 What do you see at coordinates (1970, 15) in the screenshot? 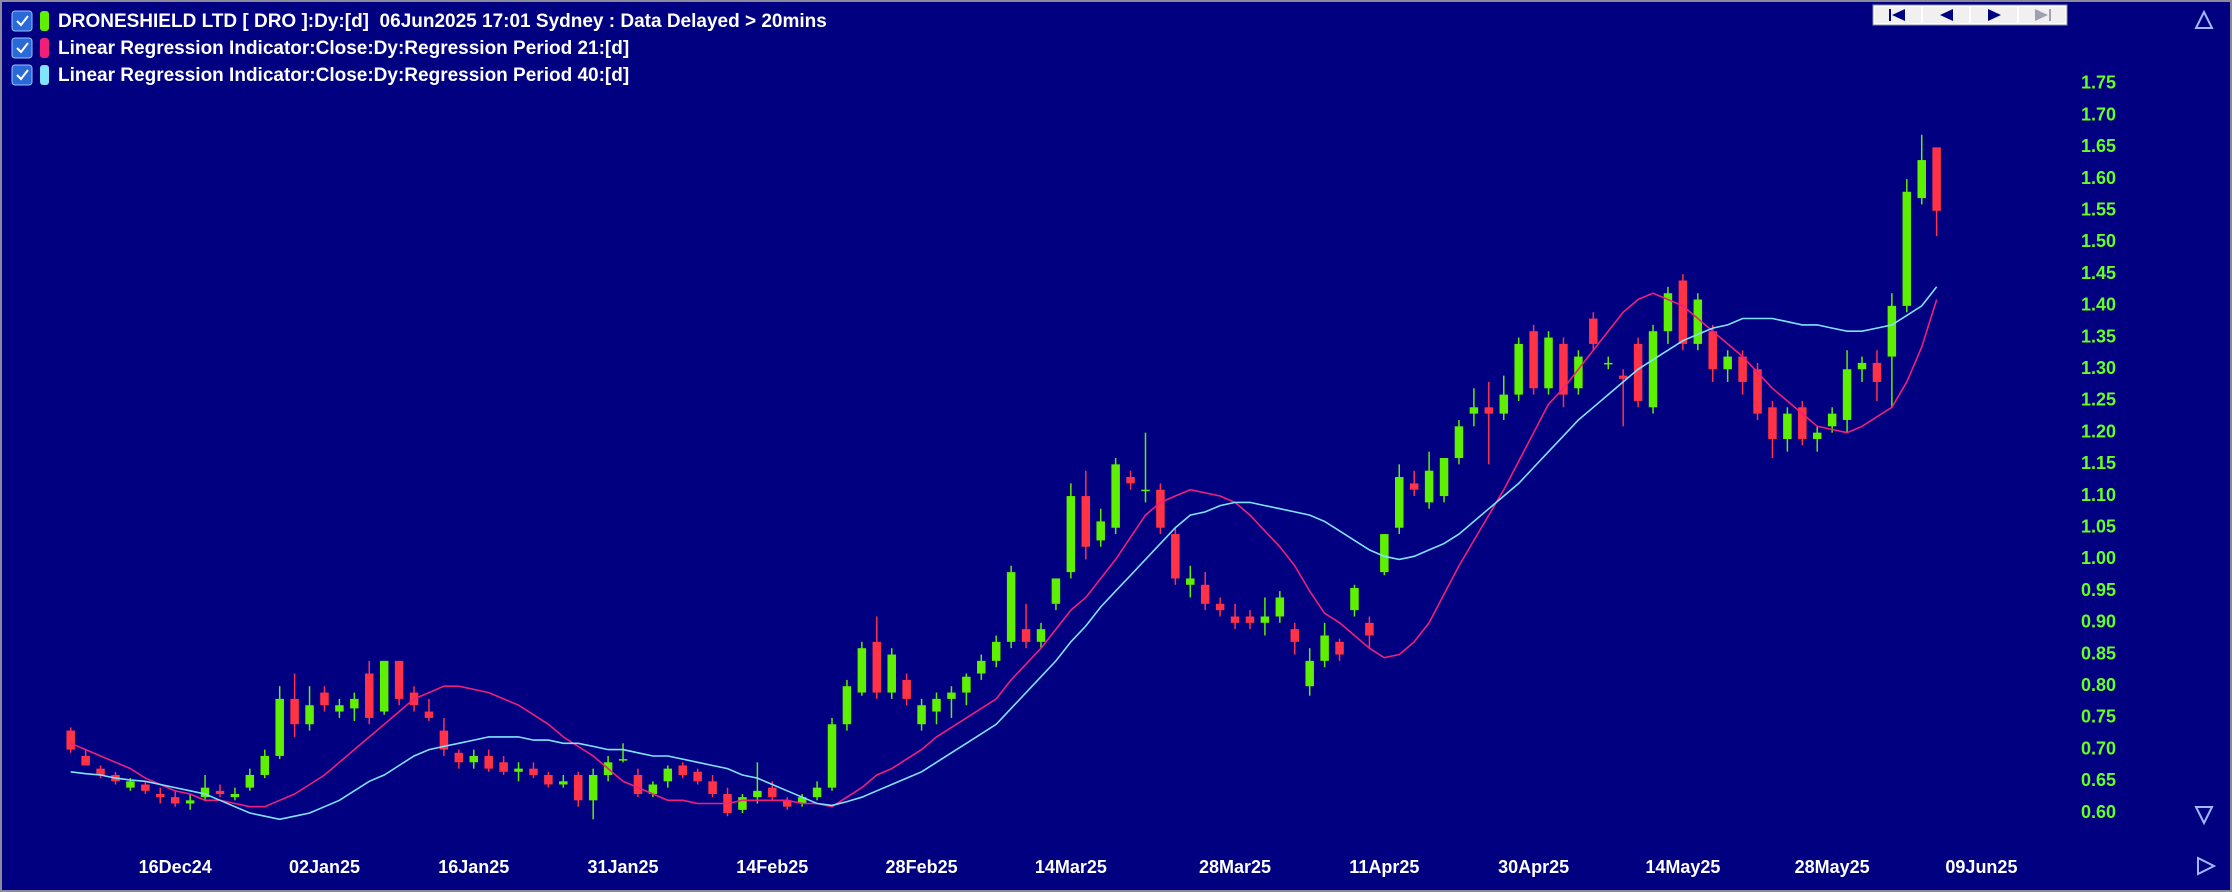
I see `nav-bar` at bounding box center [1970, 15].